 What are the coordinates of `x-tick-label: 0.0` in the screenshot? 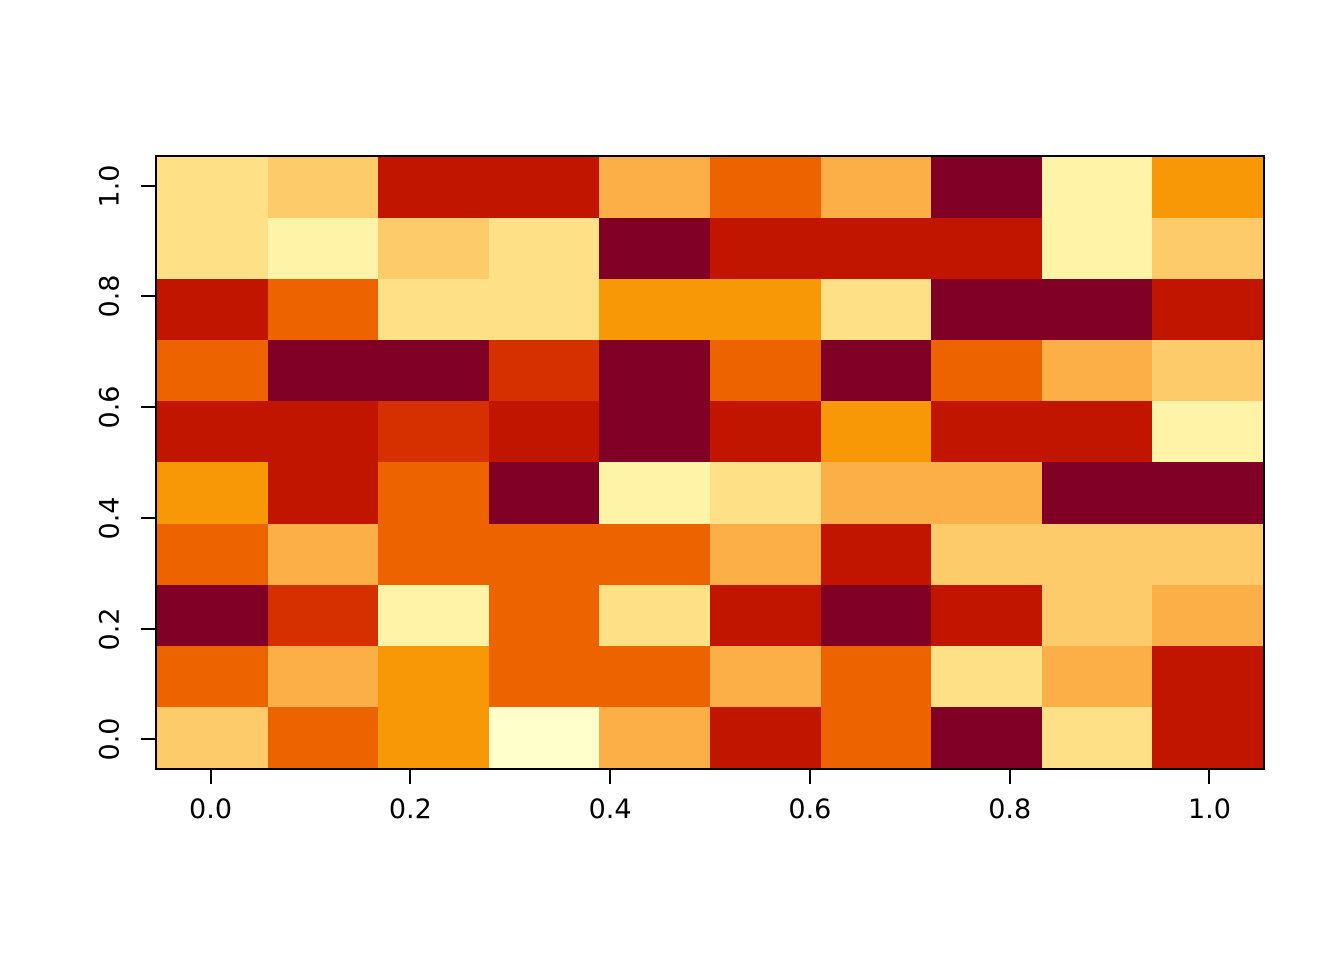 It's located at (211, 809).